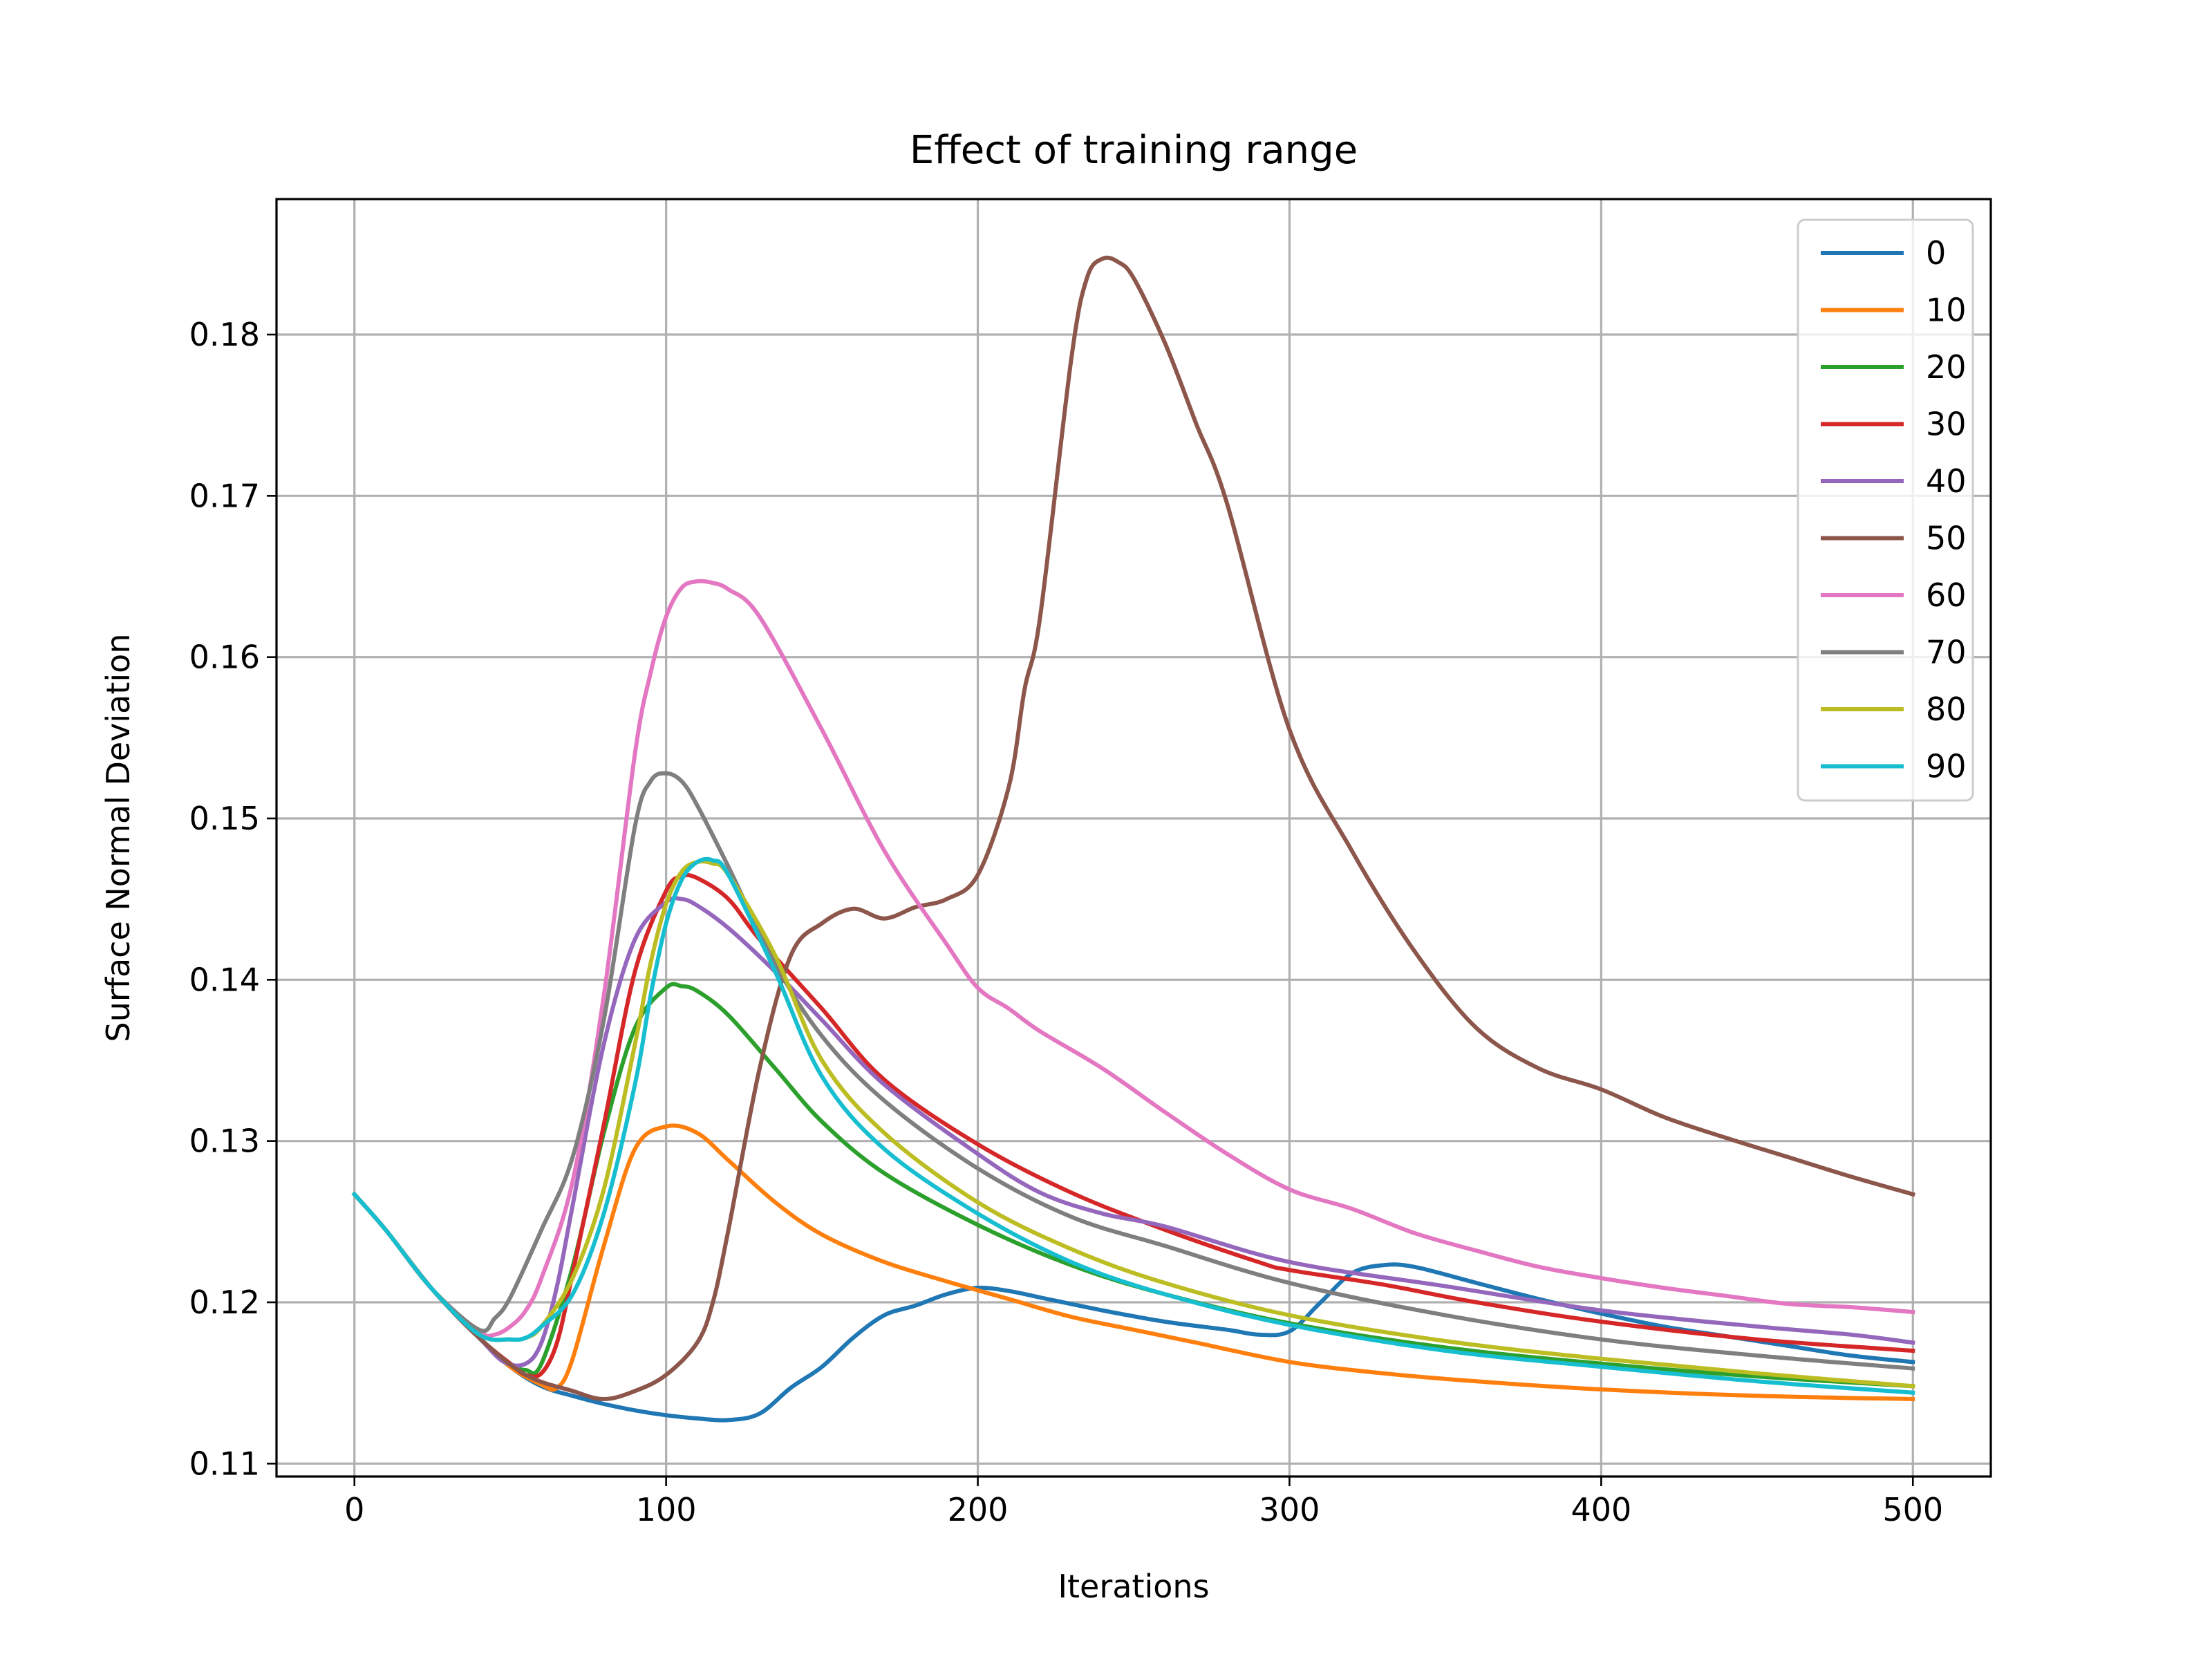  What do you see at coordinates (225, 1141) in the screenshot?
I see `y-tick-label: 0.13` at bounding box center [225, 1141].